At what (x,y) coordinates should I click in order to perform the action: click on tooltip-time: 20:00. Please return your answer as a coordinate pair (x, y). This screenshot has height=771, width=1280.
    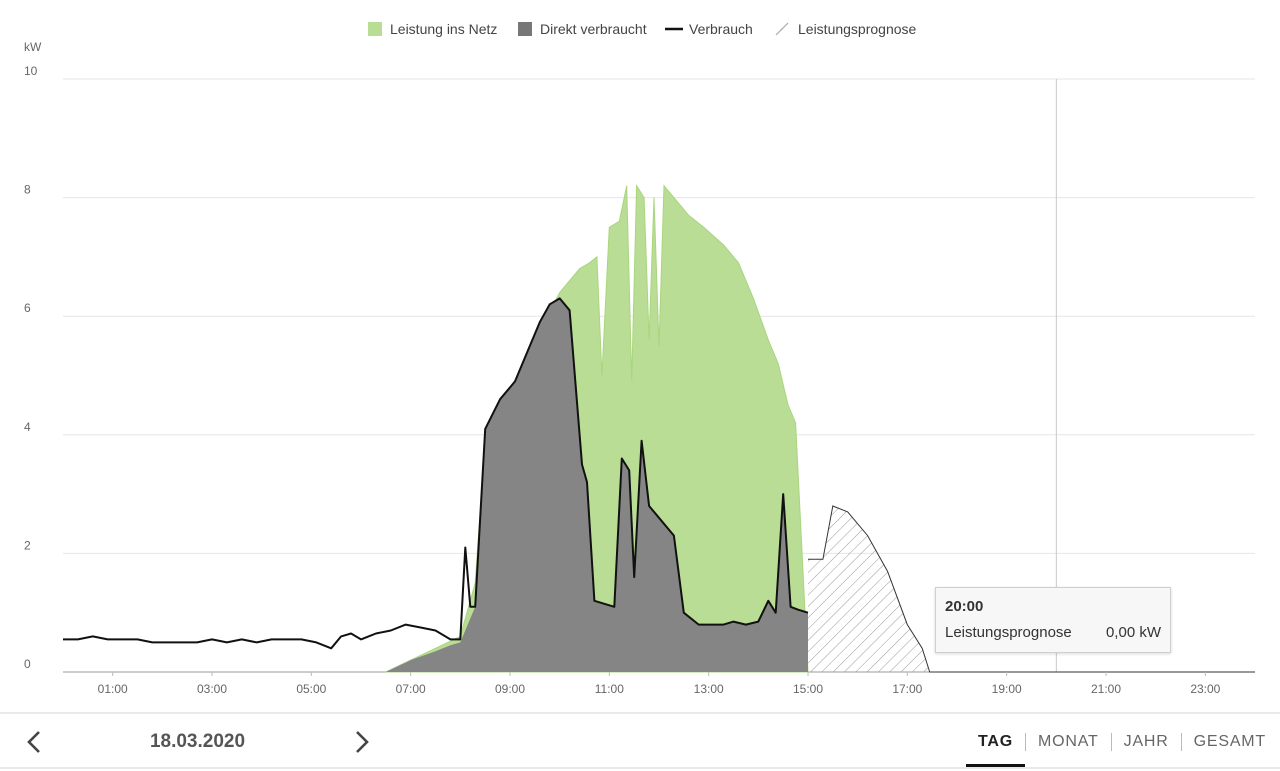
    Looking at the image, I should click on (964, 606).